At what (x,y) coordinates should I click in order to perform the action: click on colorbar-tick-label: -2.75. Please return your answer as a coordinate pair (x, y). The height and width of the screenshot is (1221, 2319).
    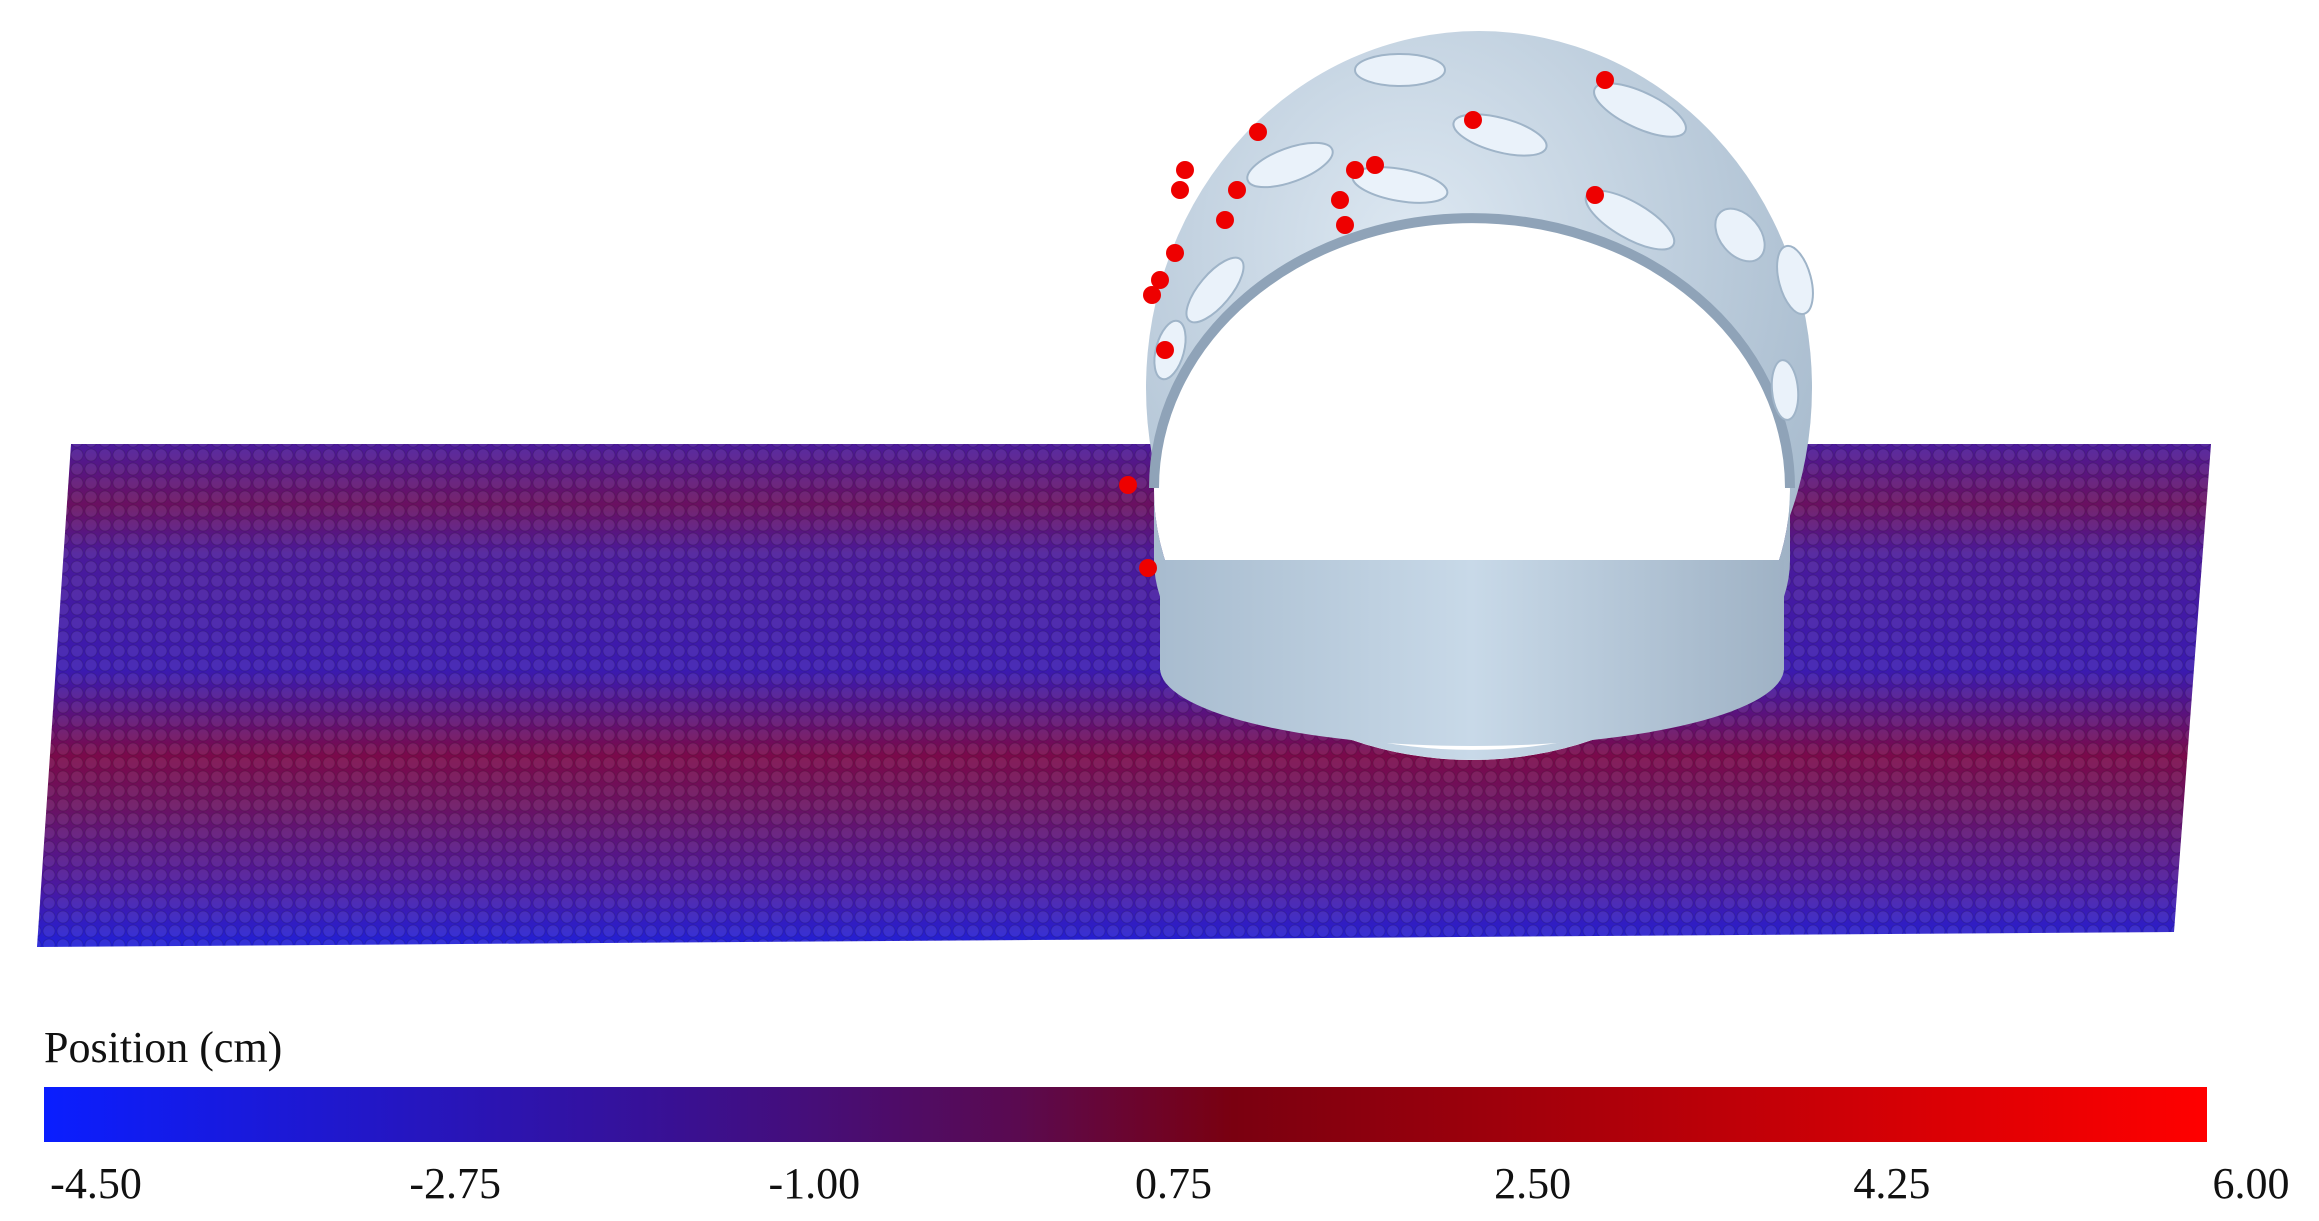
    Looking at the image, I should click on (455, 1183).